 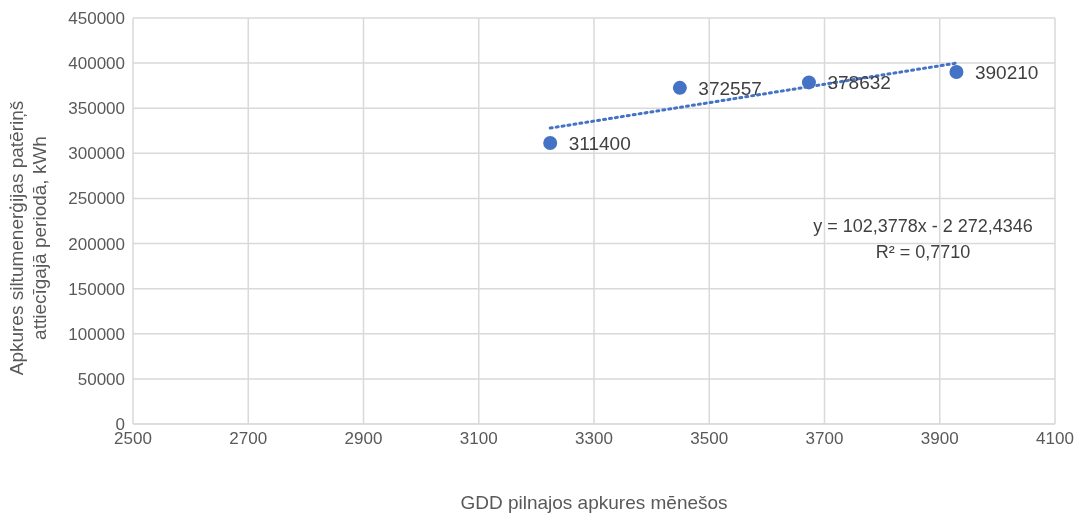 What do you see at coordinates (859, 83) in the screenshot?
I see `data-label: 378632` at bounding box center [859, 83].